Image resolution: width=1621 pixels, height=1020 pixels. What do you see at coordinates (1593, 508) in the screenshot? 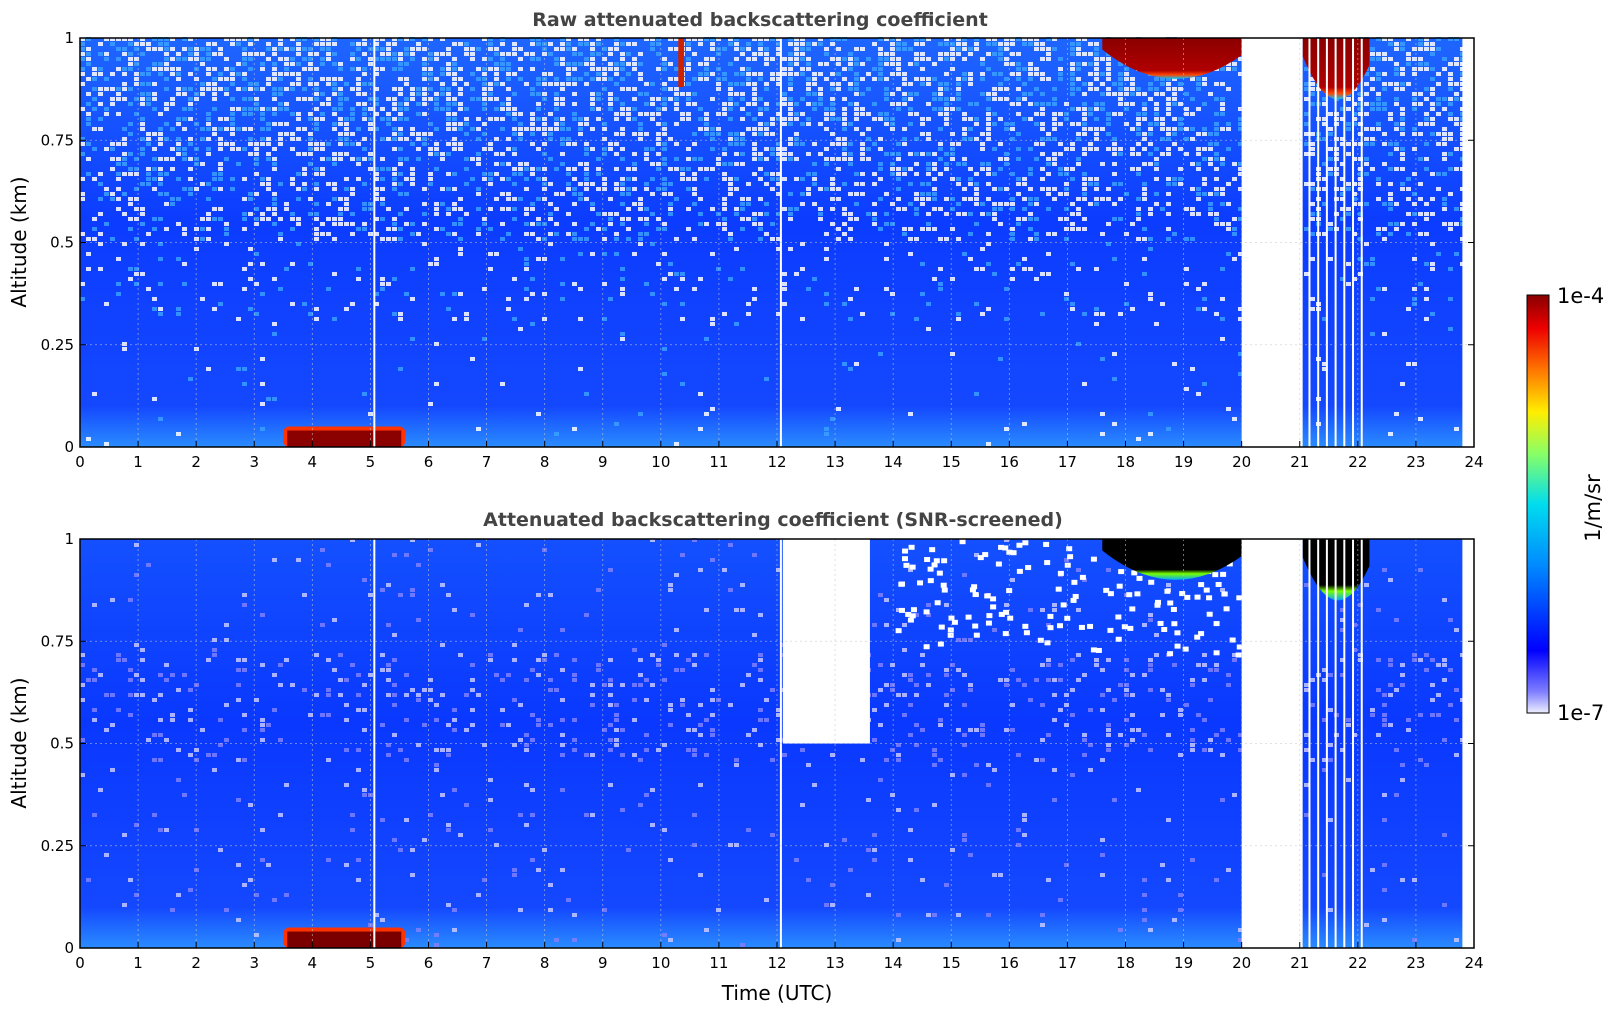
I see `colorbar-unit-label: 1/m/sr` at bounding box center [1593, 508].